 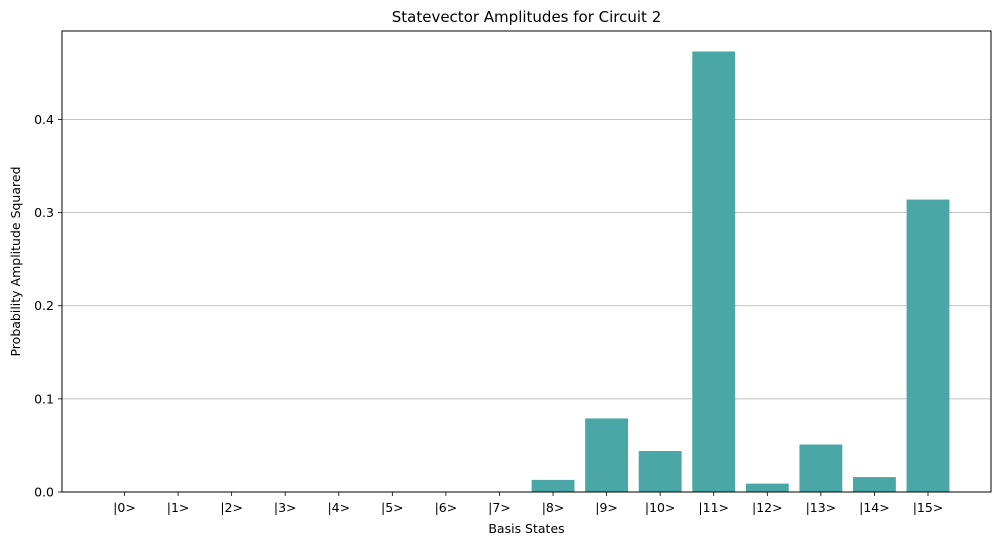 I want to click on chart-title: Statevector Amplitudes for Circuit 2, so click(x=527, y=17).